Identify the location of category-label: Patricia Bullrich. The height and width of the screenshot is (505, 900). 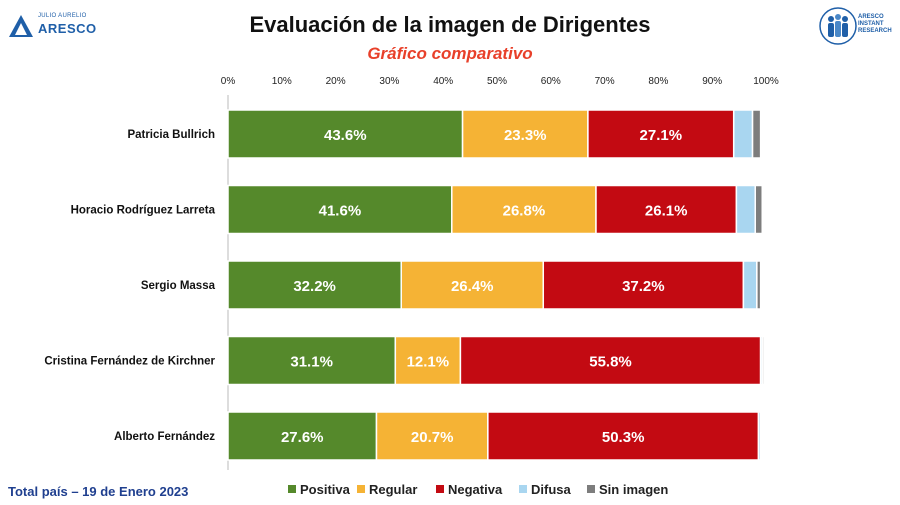
(171, 135).